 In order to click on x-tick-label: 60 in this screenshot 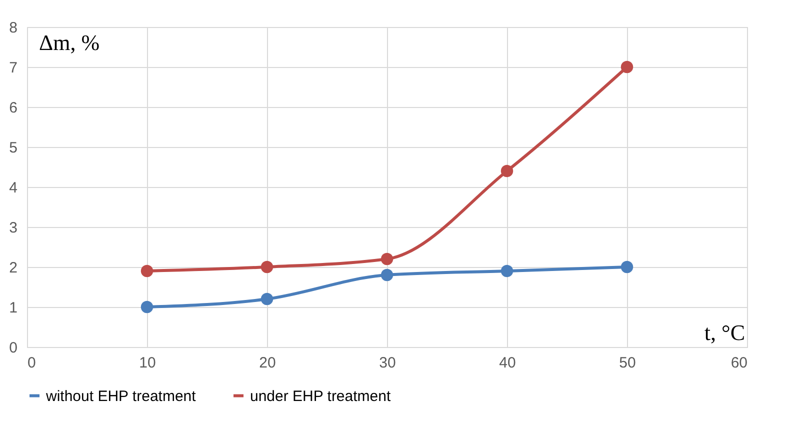, I will do `click(739, 363)`.